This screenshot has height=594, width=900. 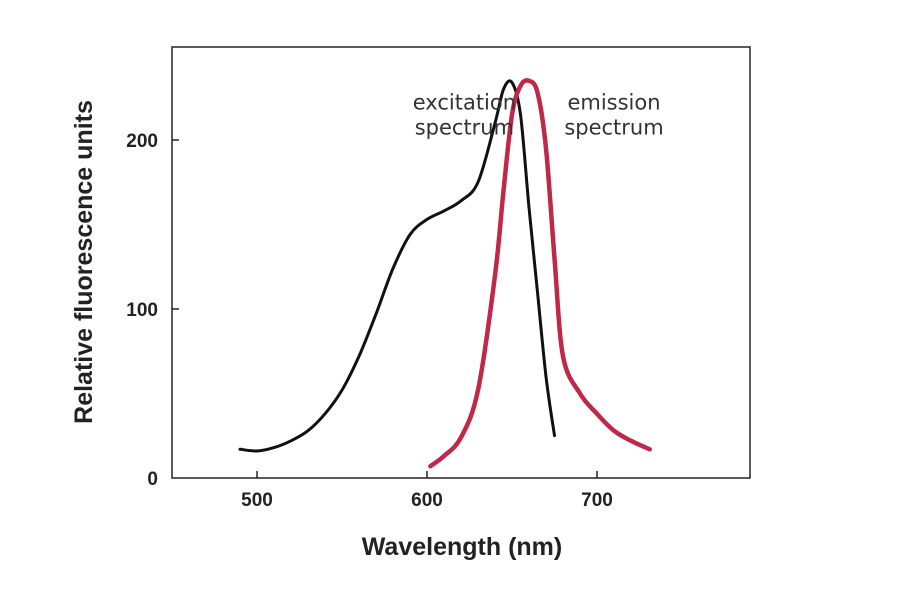 What do you see at coordinates (152, 479) in the screenshot?
I see `y-tick-label: 0` at bounding box center [152, 479].